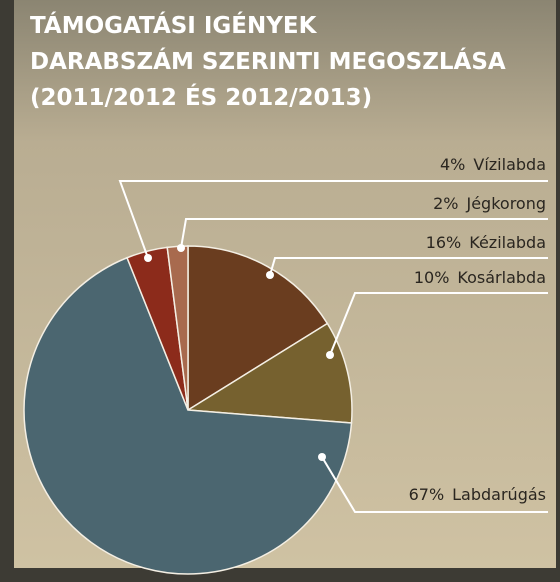  I want to click on category-label: Jégkorong, so click(505, 203).